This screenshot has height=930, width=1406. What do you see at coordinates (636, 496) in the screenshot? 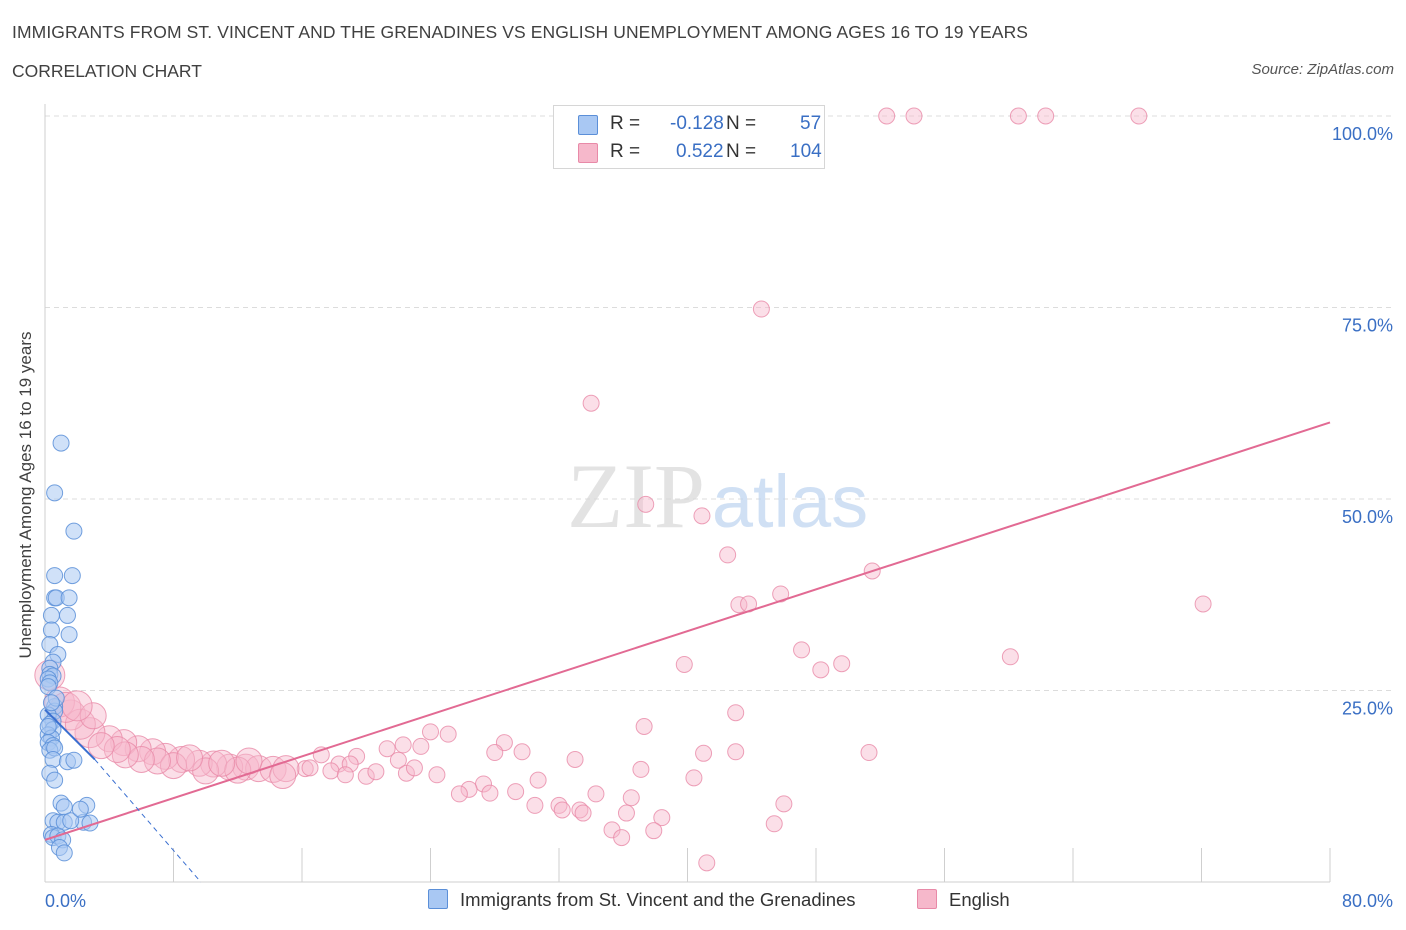
I see `watermark-zip: ZIP` at bounding box center [636, 496].